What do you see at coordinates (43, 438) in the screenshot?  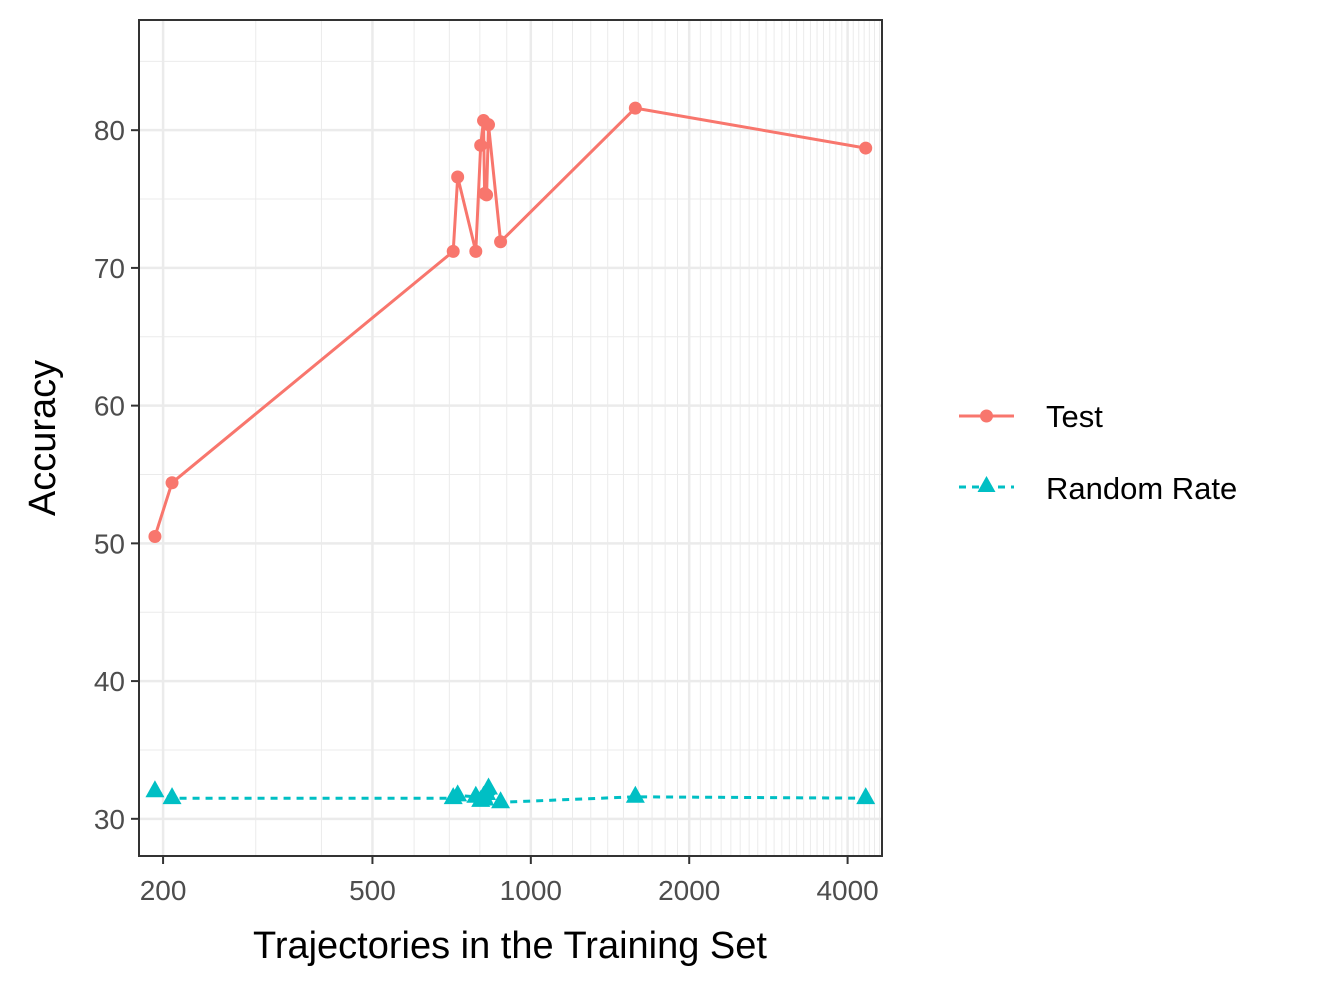 I see `y-axis-title: Accuracy` at bounding box center [43, 438].